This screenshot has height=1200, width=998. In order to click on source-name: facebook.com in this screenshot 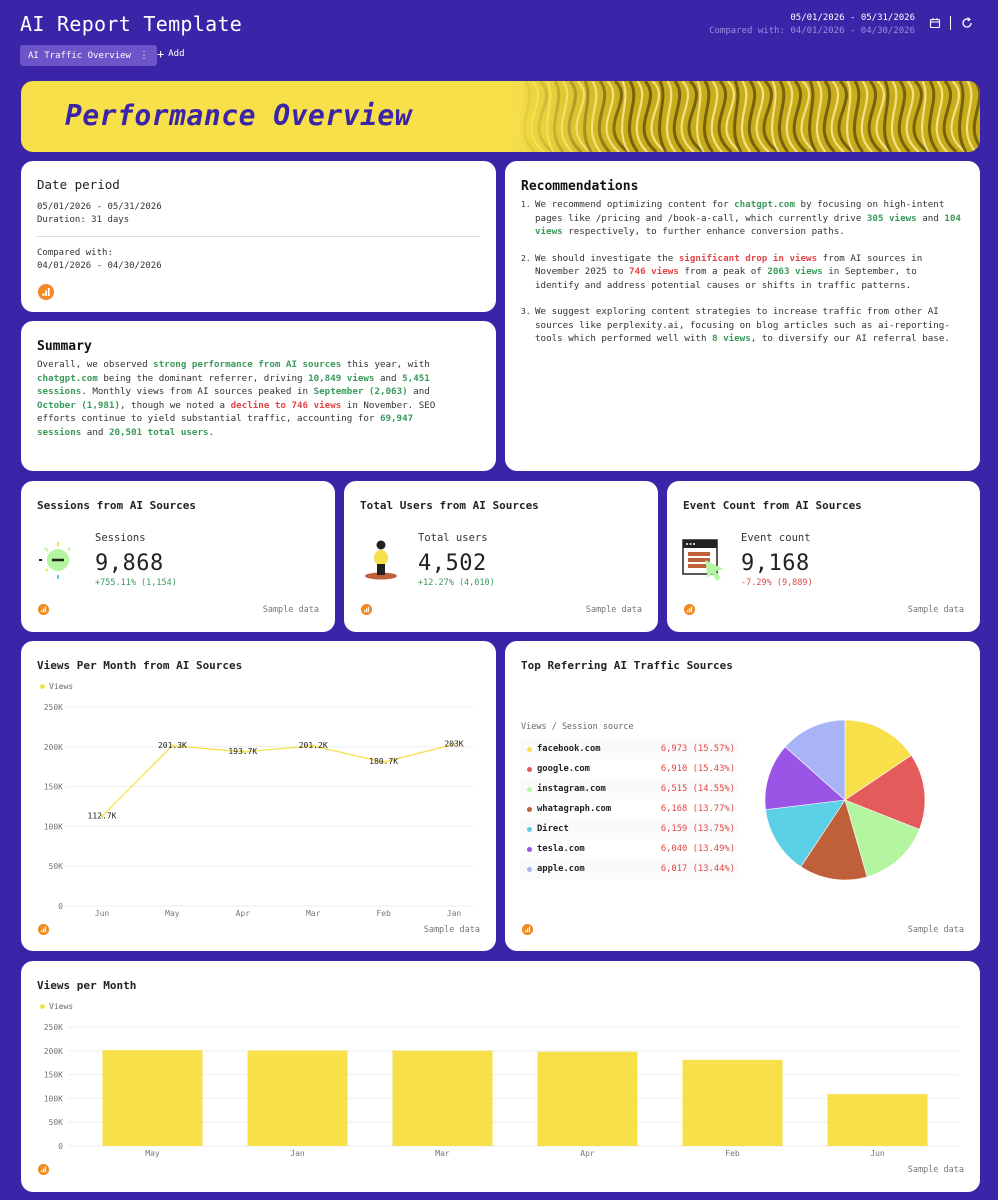, I will do `click(569, 749)`.